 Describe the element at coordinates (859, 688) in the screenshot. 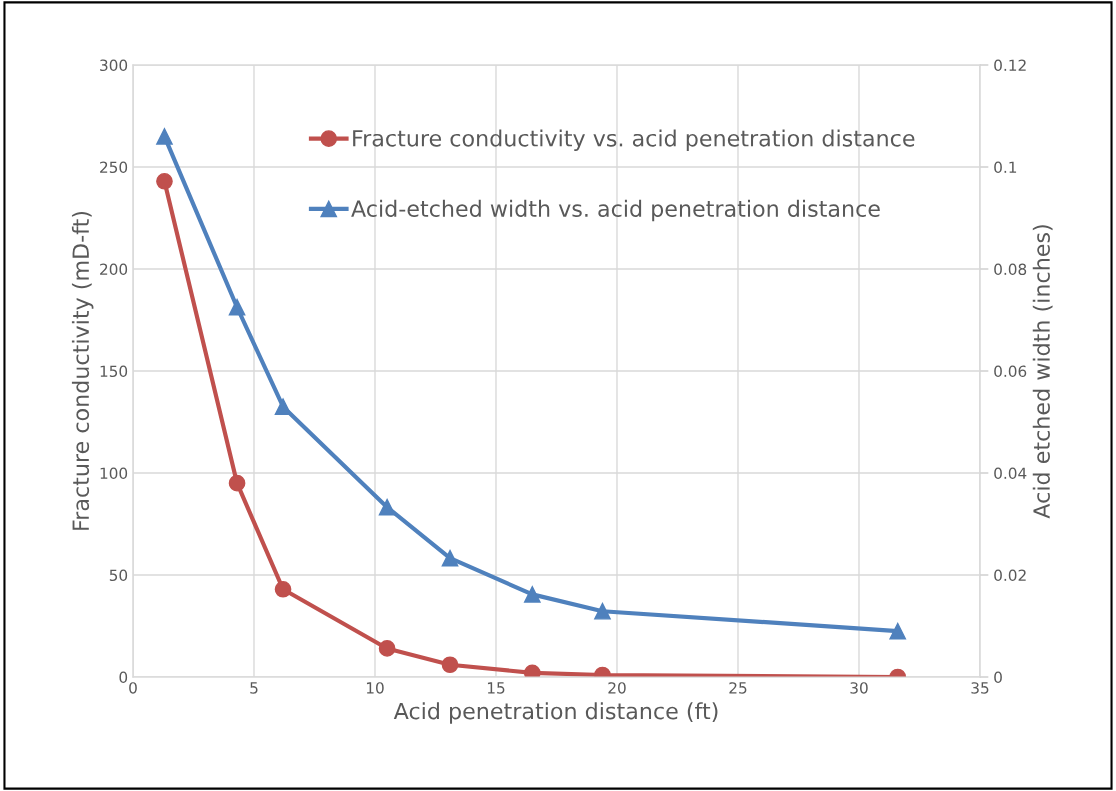

I see `x-tick-label: 30` at that location.